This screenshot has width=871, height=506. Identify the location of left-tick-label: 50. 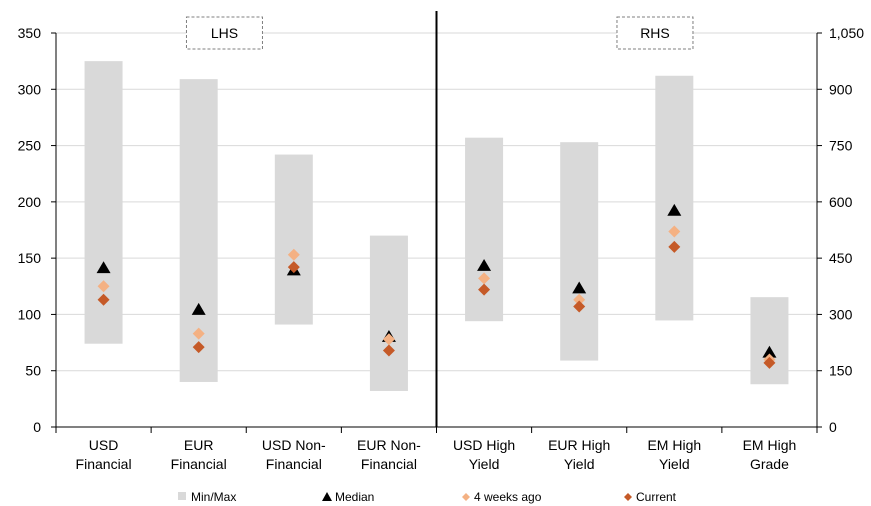
(33, 371).